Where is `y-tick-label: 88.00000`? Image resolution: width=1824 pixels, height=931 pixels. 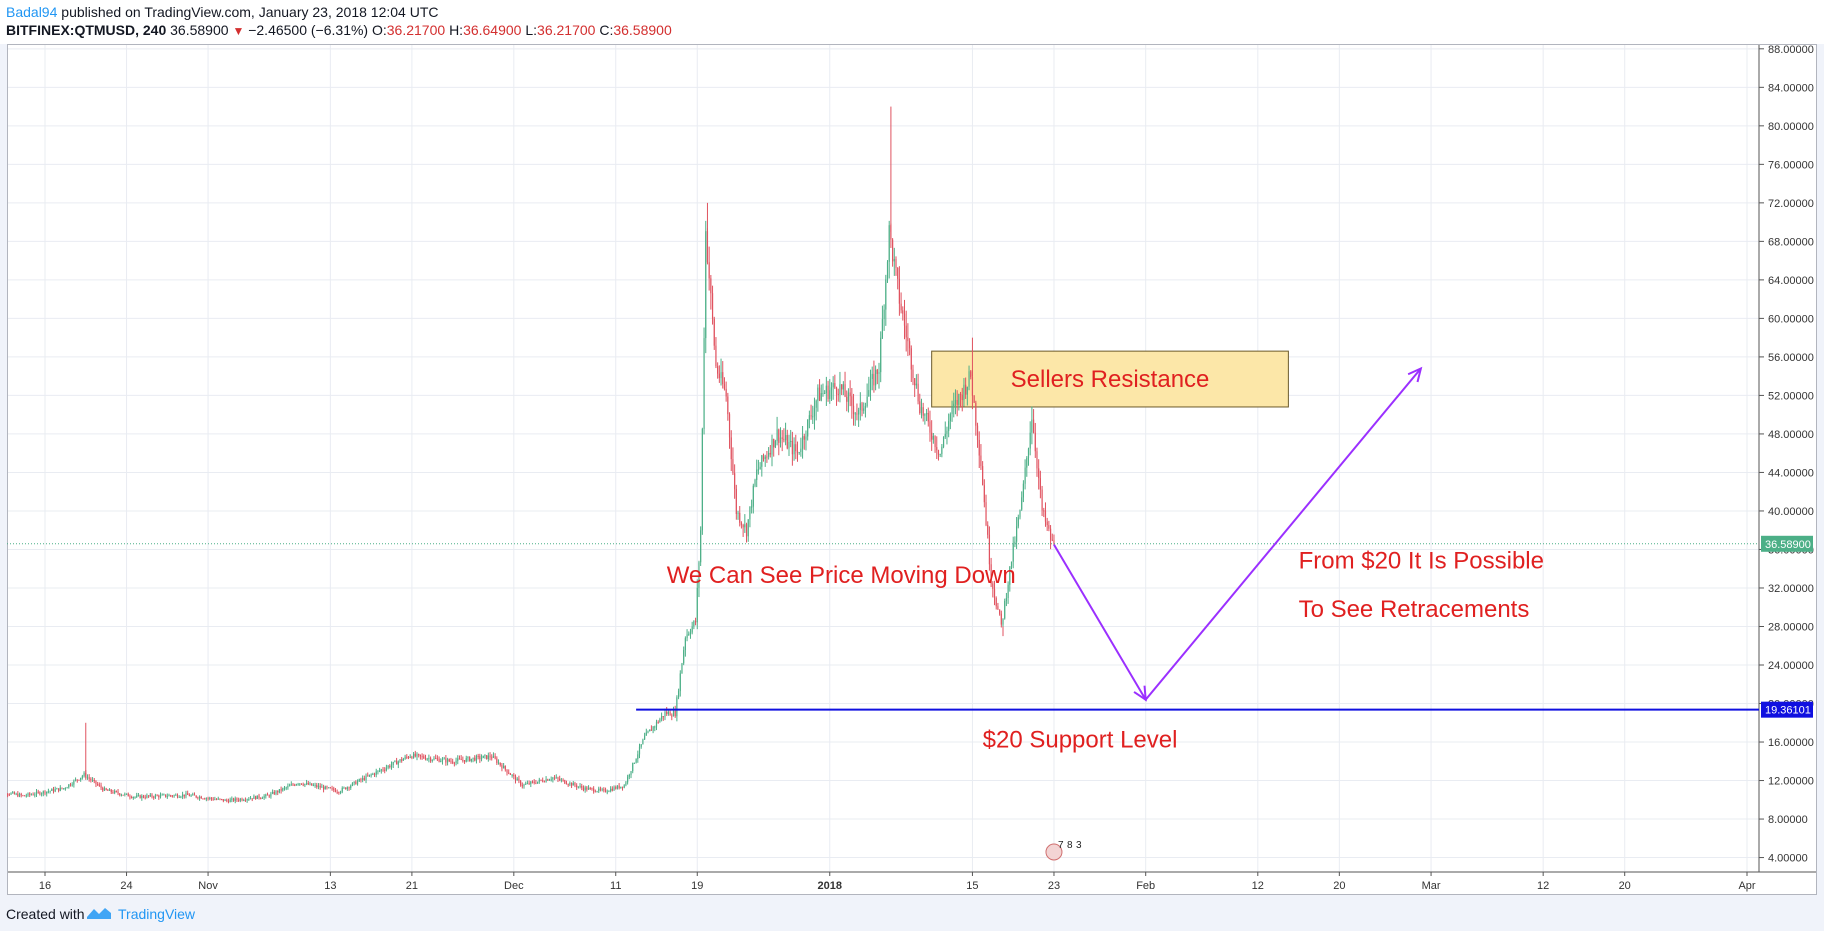
y-tick-label: 88.00000 is located at coordinates (1791, 50).